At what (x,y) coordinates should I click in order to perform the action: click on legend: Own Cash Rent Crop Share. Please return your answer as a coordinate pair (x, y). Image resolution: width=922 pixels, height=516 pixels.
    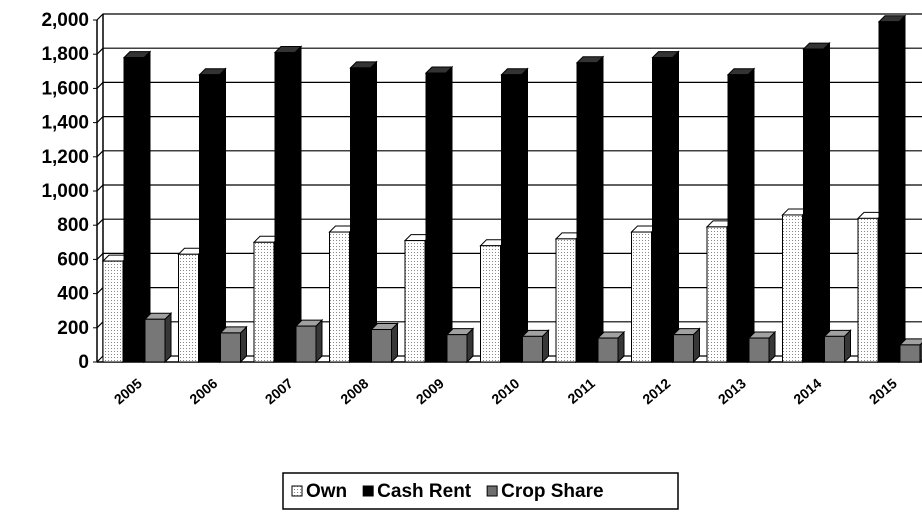
    Looking at the image, I should click on (480, 491).